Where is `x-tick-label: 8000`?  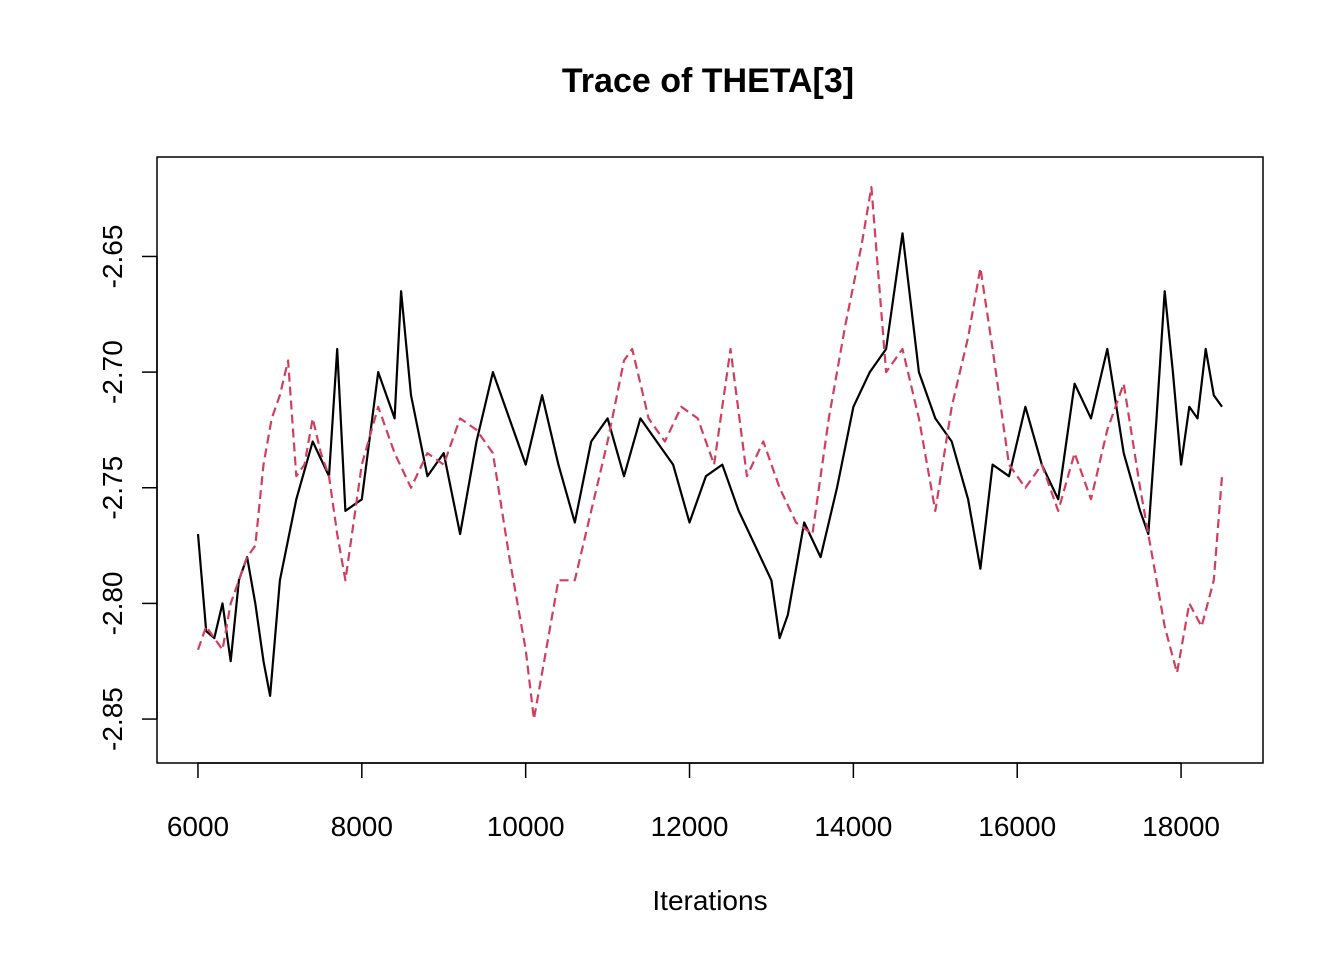
x-tick-label: 8000 is located at coordinates (362, 826).